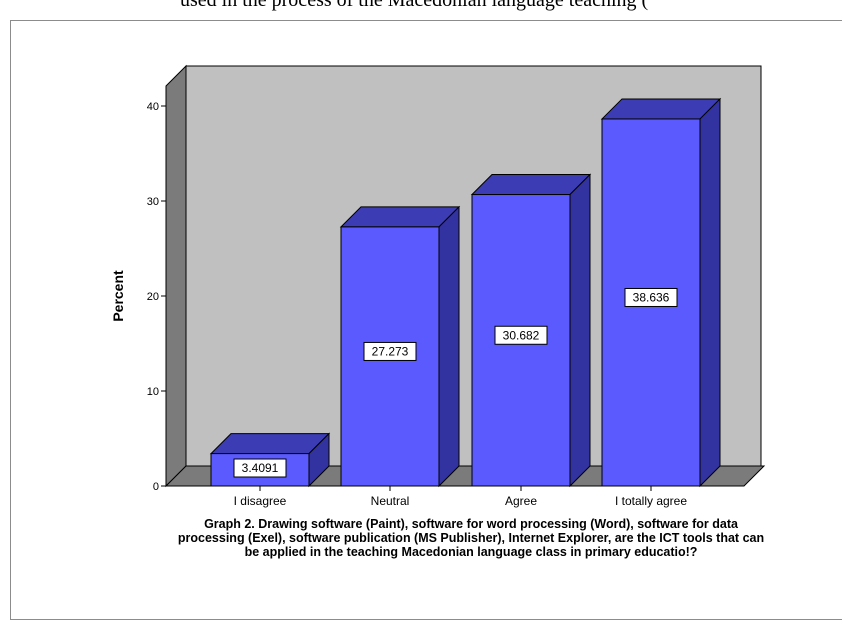 The height and width of the screenshot is (620, 842). I want to click on x-tick-label: Agree, so click(521, 501).